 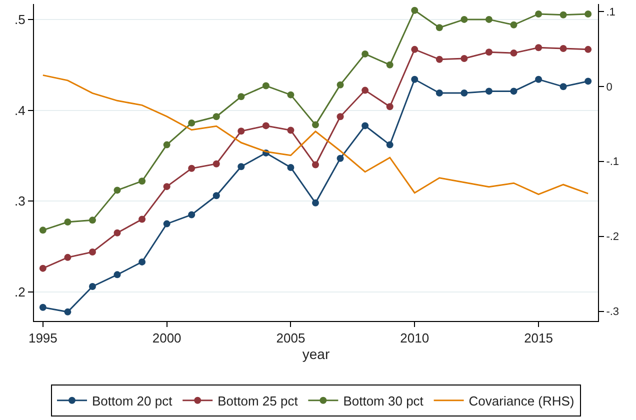 What do you see at coordinates (132, 400) in the screenshot?
I see `legend-label: Bottom 20 pct` at bounding box center [132, 400].